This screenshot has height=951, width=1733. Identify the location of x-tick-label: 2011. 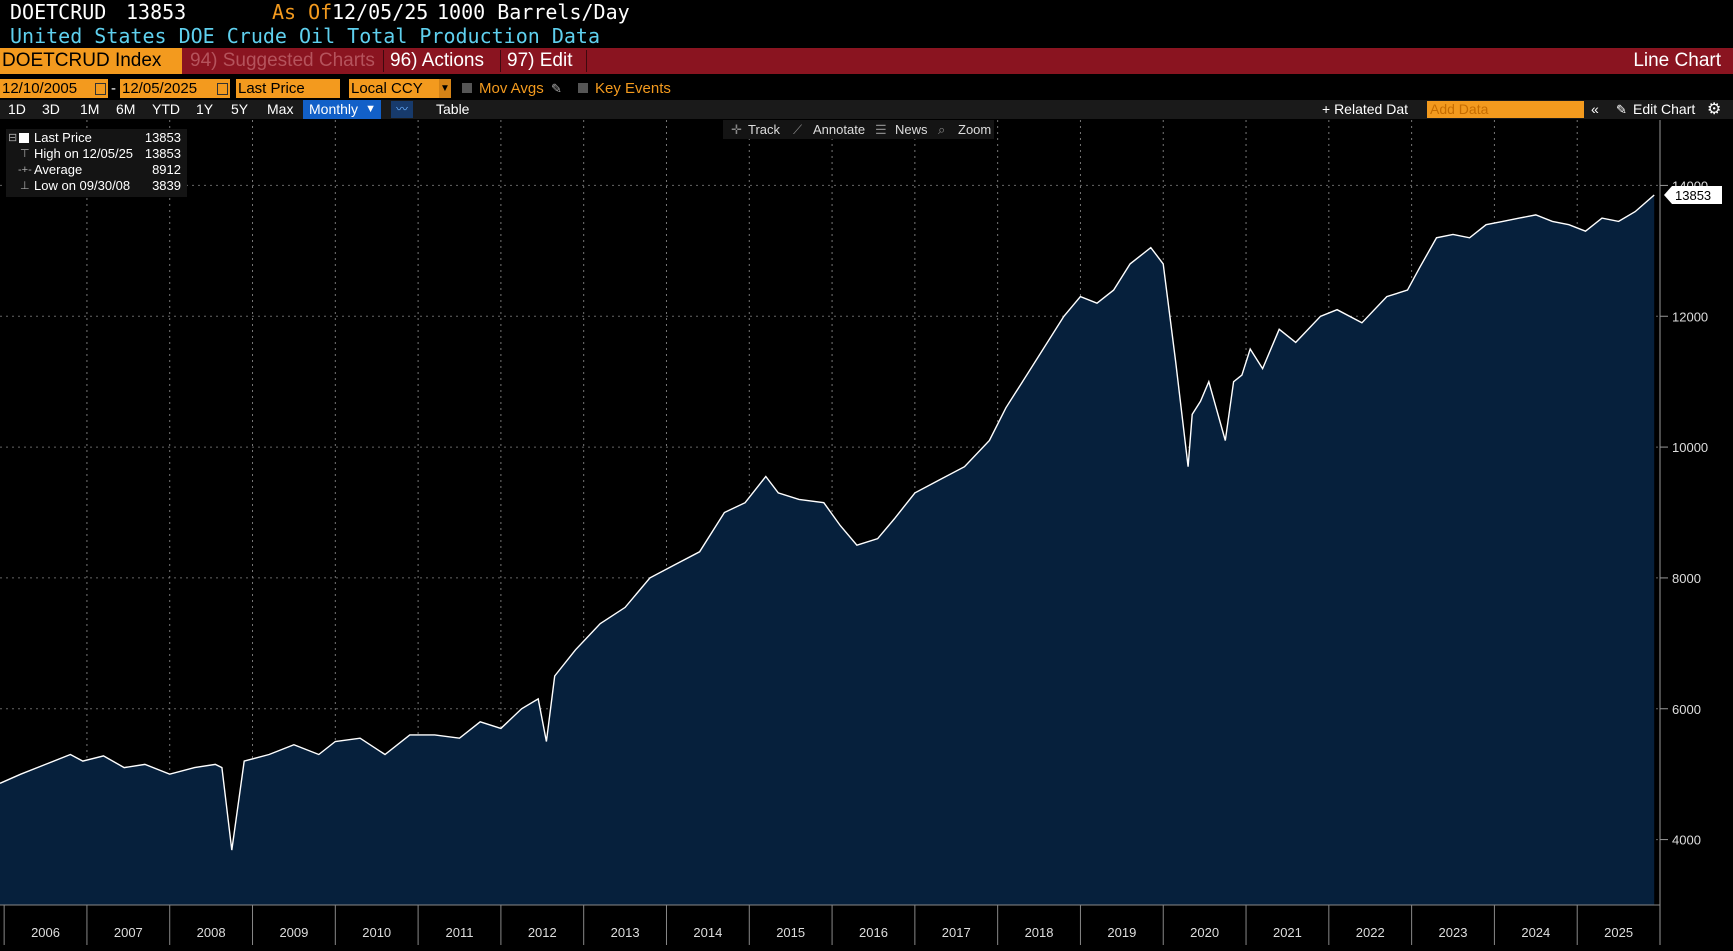
(460, 932).